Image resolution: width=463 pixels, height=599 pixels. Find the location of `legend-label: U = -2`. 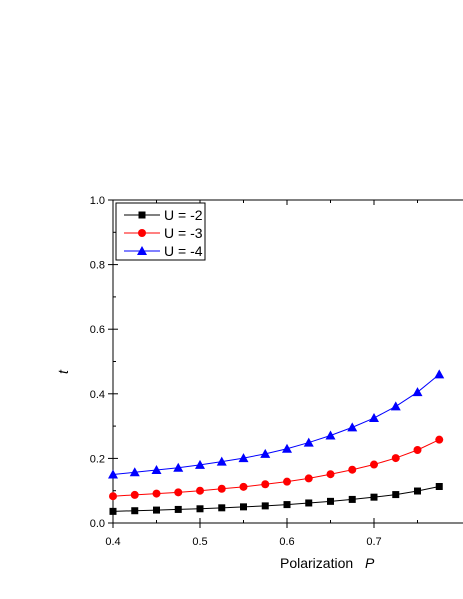

legend-label: U = -2 is located at coordinates (183, 215).